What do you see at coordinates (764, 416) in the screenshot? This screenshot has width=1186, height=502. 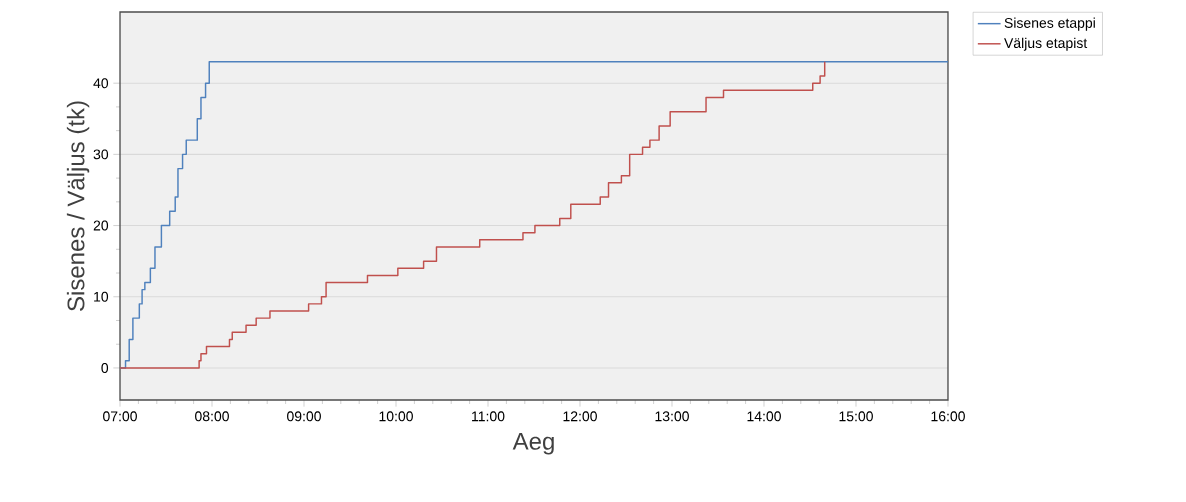 I see `x-tick-label: 14:00` at bounding box center [764, 416].